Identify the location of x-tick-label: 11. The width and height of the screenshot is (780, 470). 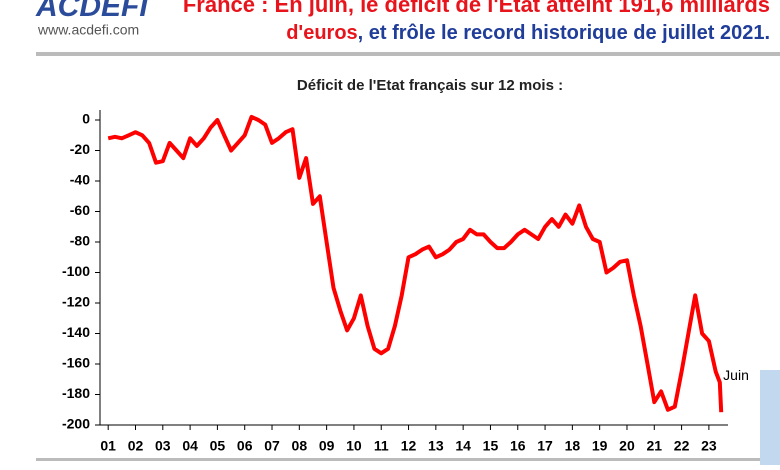
(381, 446).